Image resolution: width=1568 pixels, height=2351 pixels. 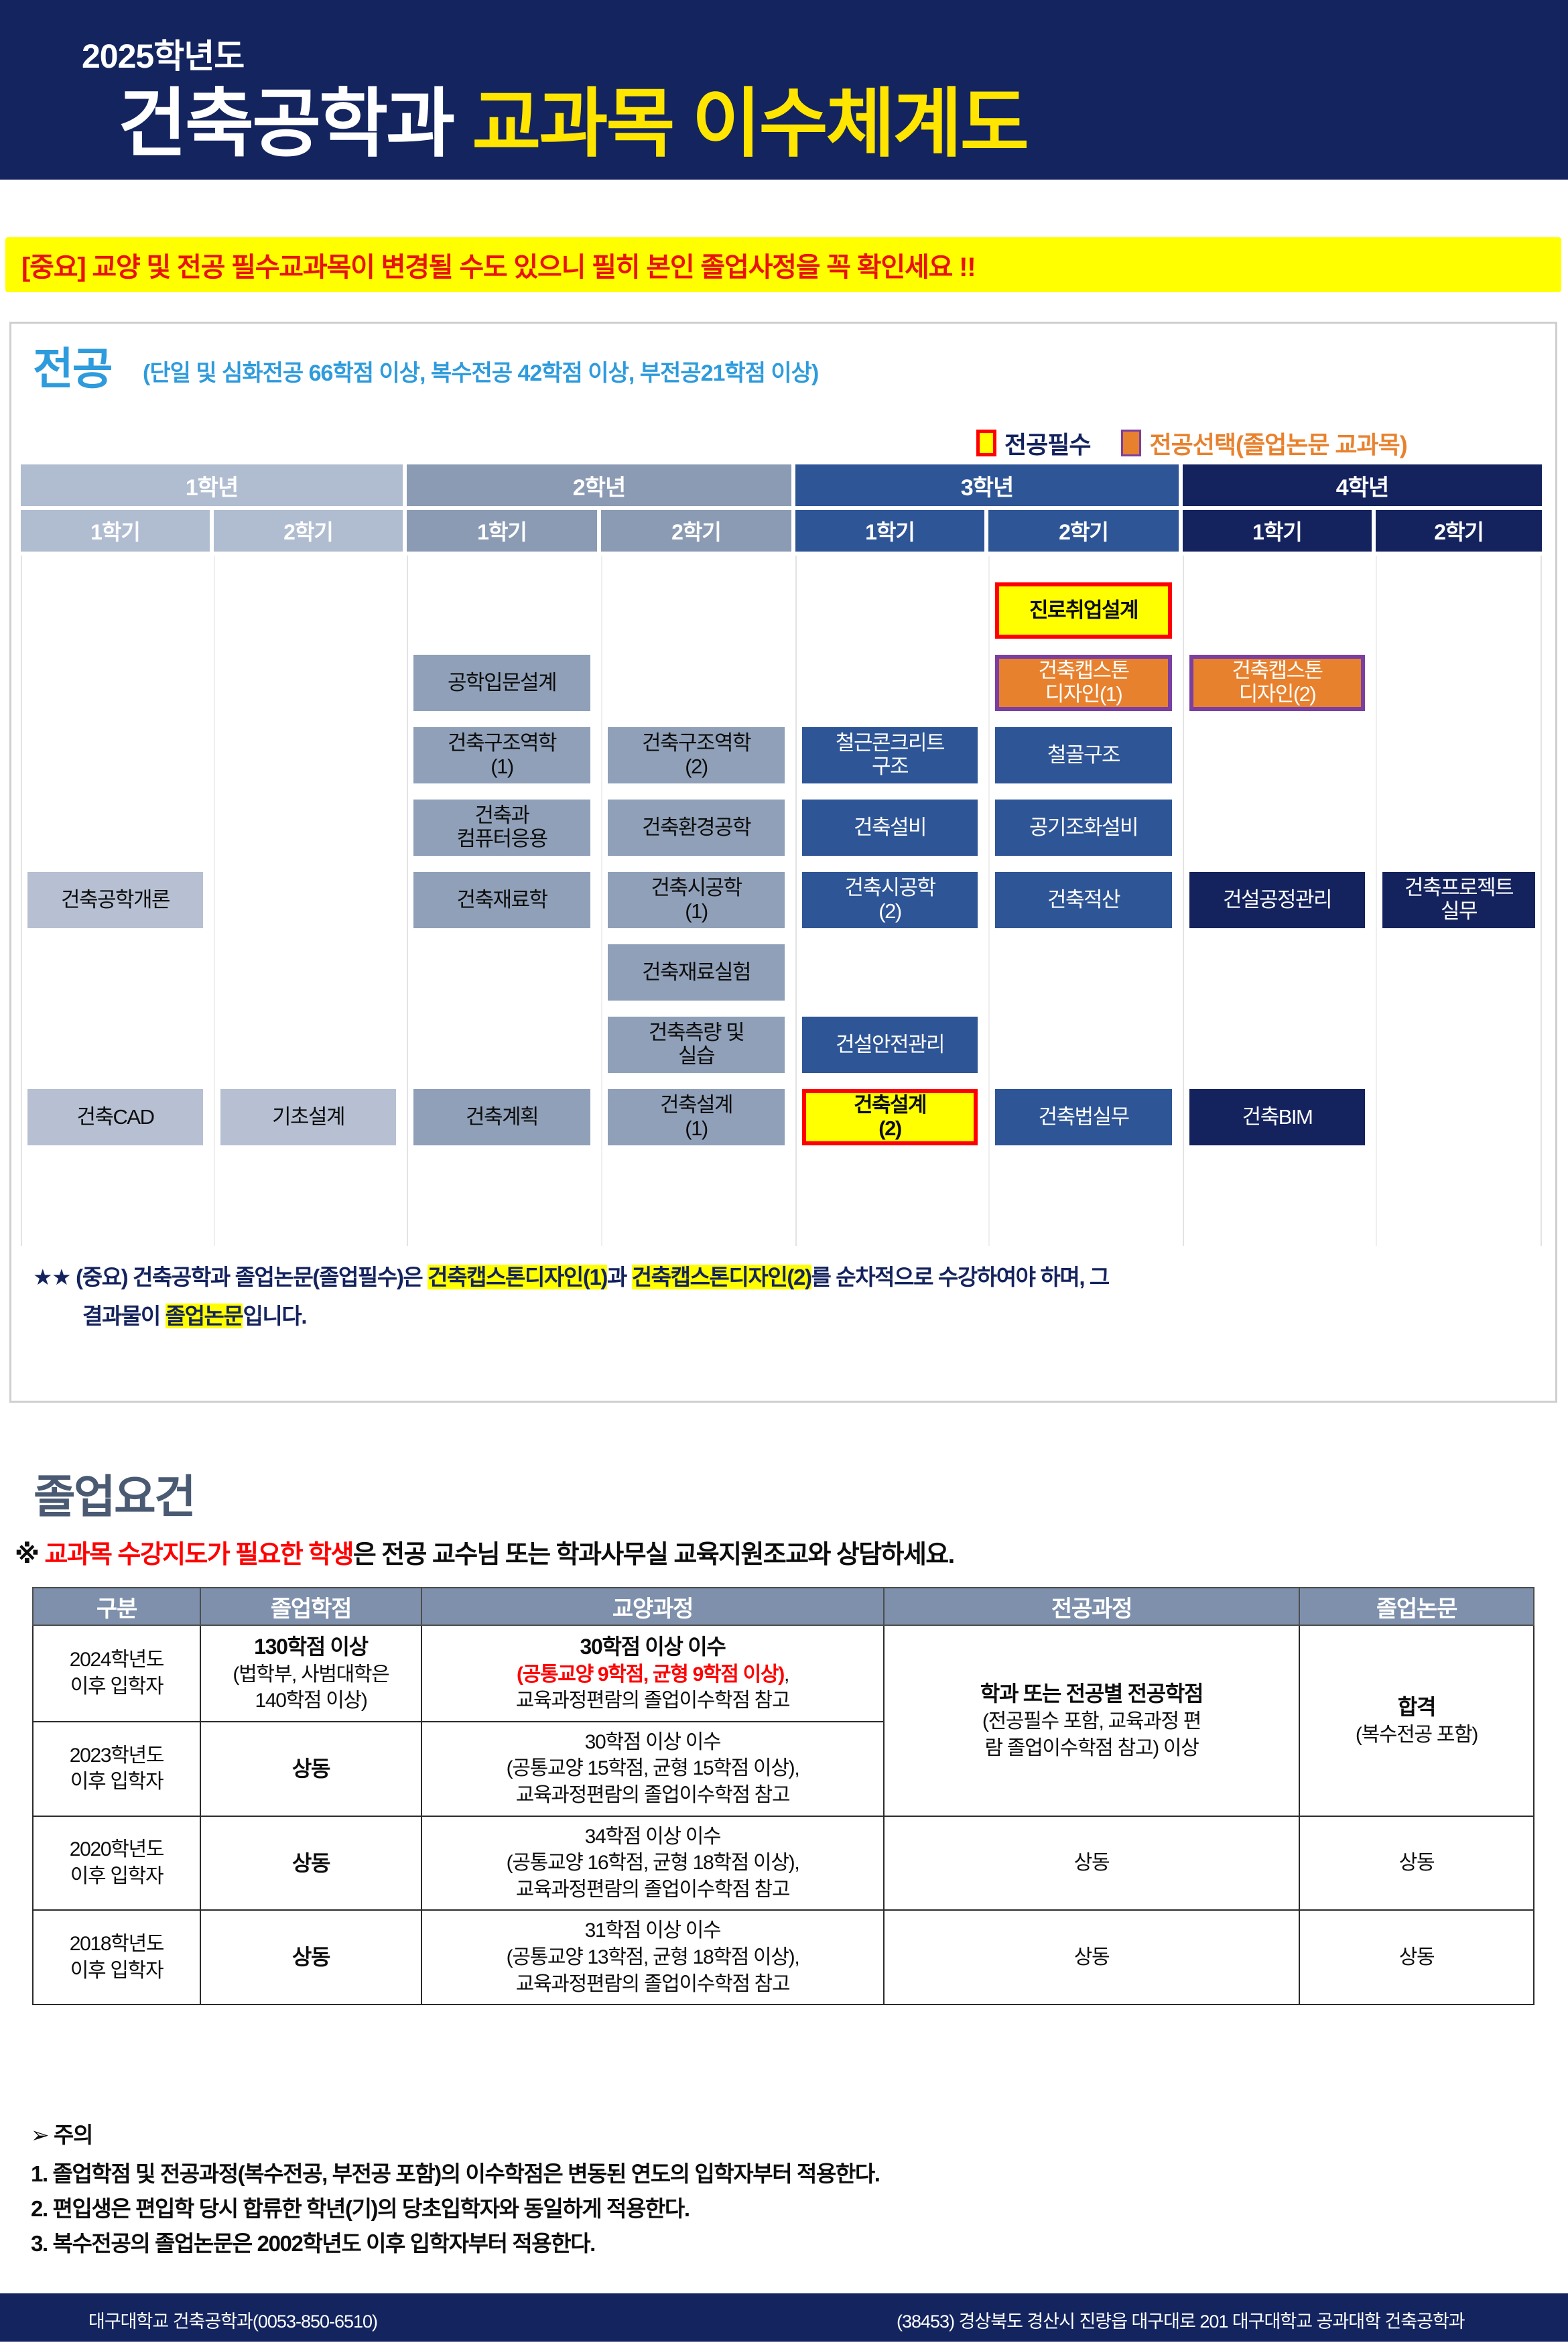 What do you see at coordinates (1278, 444) in the screenshot?
I see `legend-elective-label: 전공선택(졸업논문 교과목)` at bounding box center [1278, 444].